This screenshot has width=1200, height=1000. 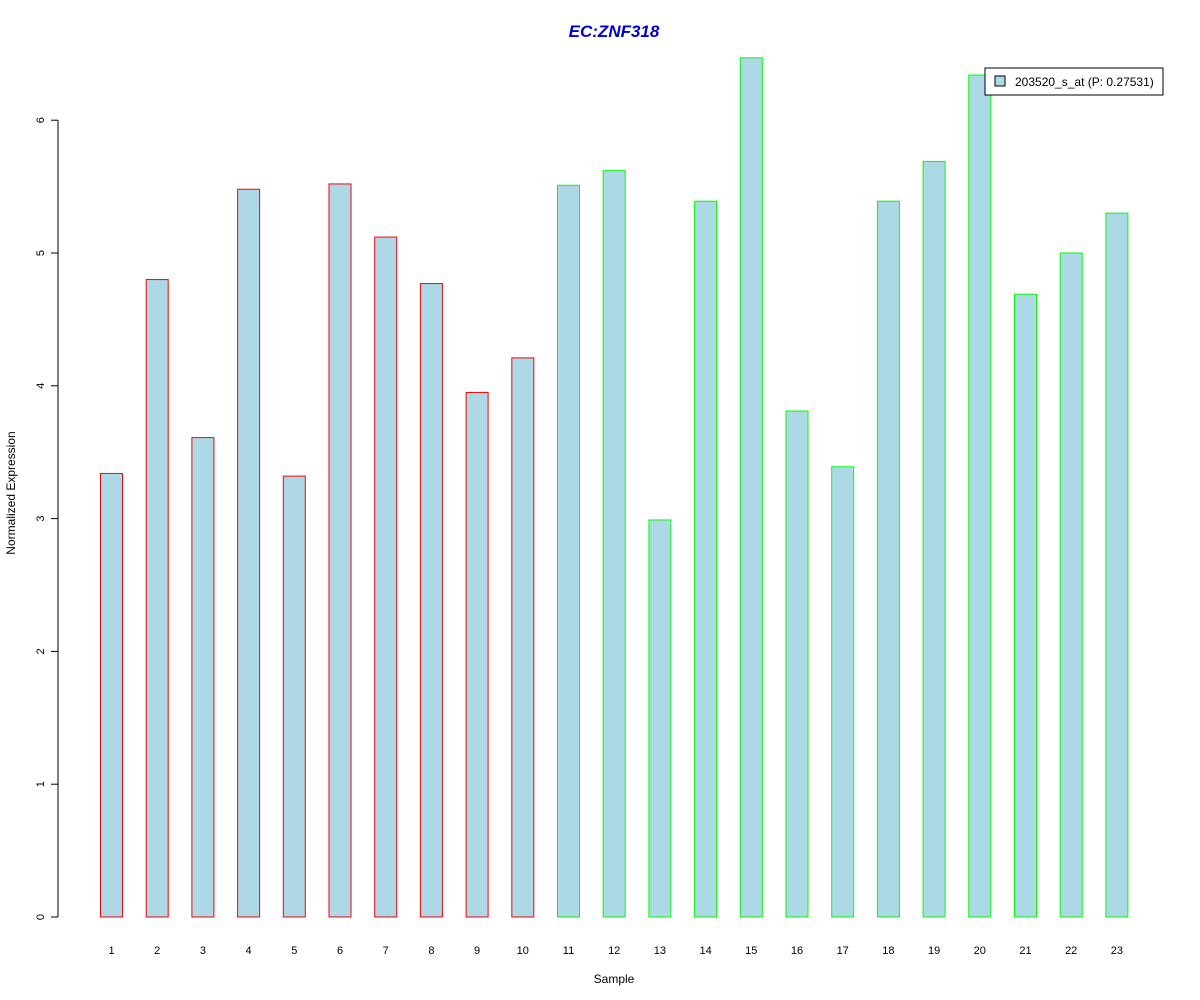 I want to click on x-tick-label: 16, so click(x=797, y=951).